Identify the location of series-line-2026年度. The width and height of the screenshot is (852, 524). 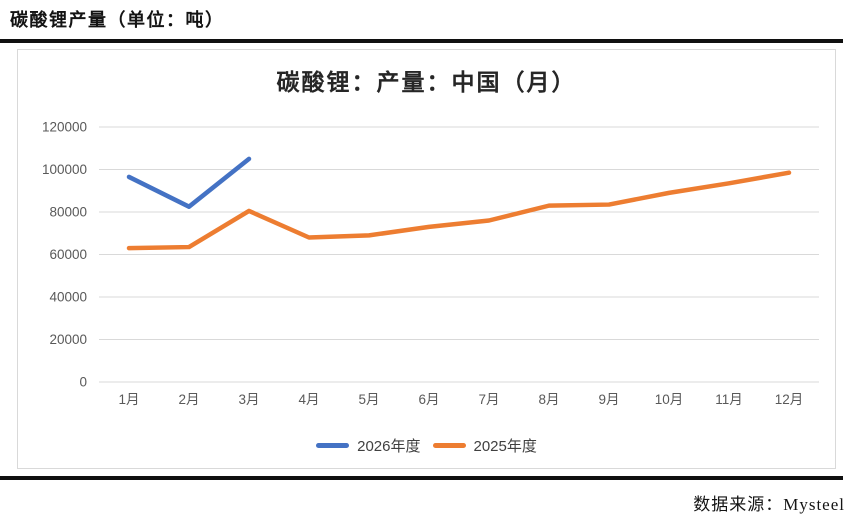
(189, 182).